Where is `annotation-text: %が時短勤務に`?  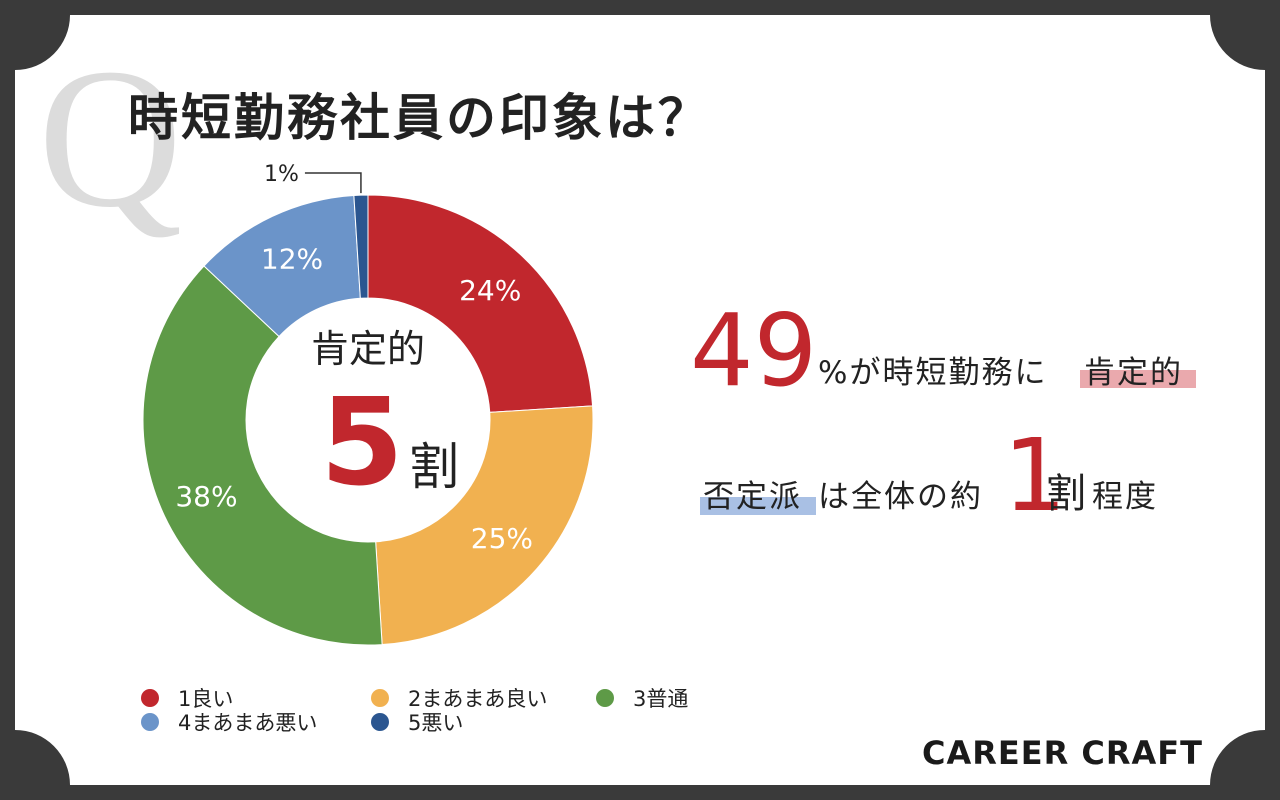
annotation-text: %が時短勤務に is located at coordinates (932, 373).